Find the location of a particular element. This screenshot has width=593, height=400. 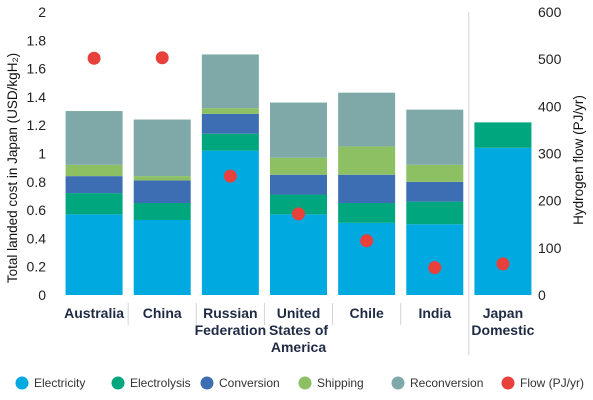

y2-tick-label: 500 is located at coordinates (550, 59).